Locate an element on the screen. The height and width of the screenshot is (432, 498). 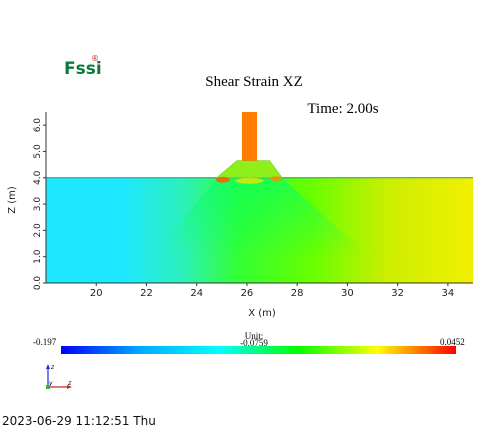
strain-hotspot-left is located at coordinates (222, 179).